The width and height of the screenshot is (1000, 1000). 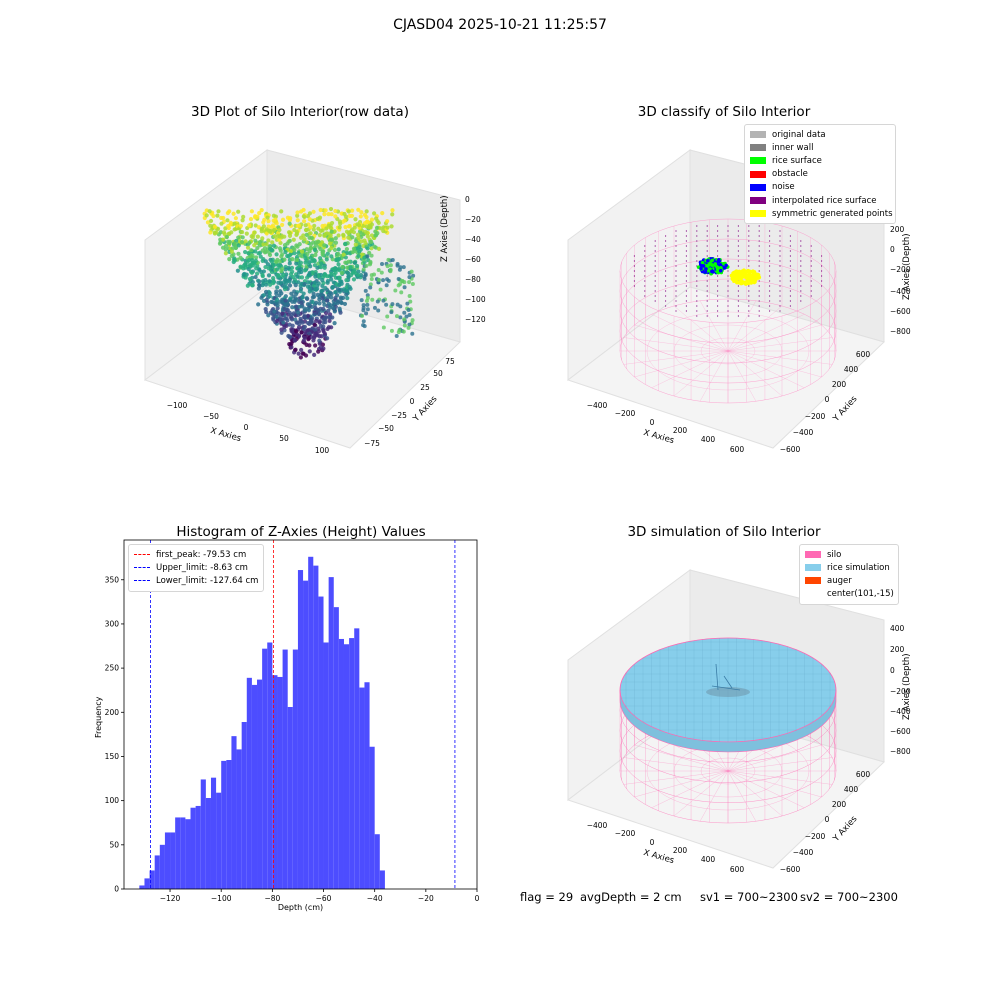 What do you see at coordinates (631, 897) in the screenshot?
I see `status-avg-depth: avgDepth = 2 cm` at bounding box center [631, 897].